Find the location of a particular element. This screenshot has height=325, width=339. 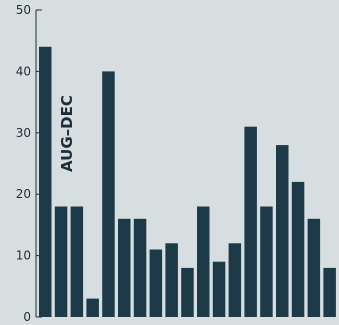

y-tick-label: 30 is located at coordinates (23, 133).